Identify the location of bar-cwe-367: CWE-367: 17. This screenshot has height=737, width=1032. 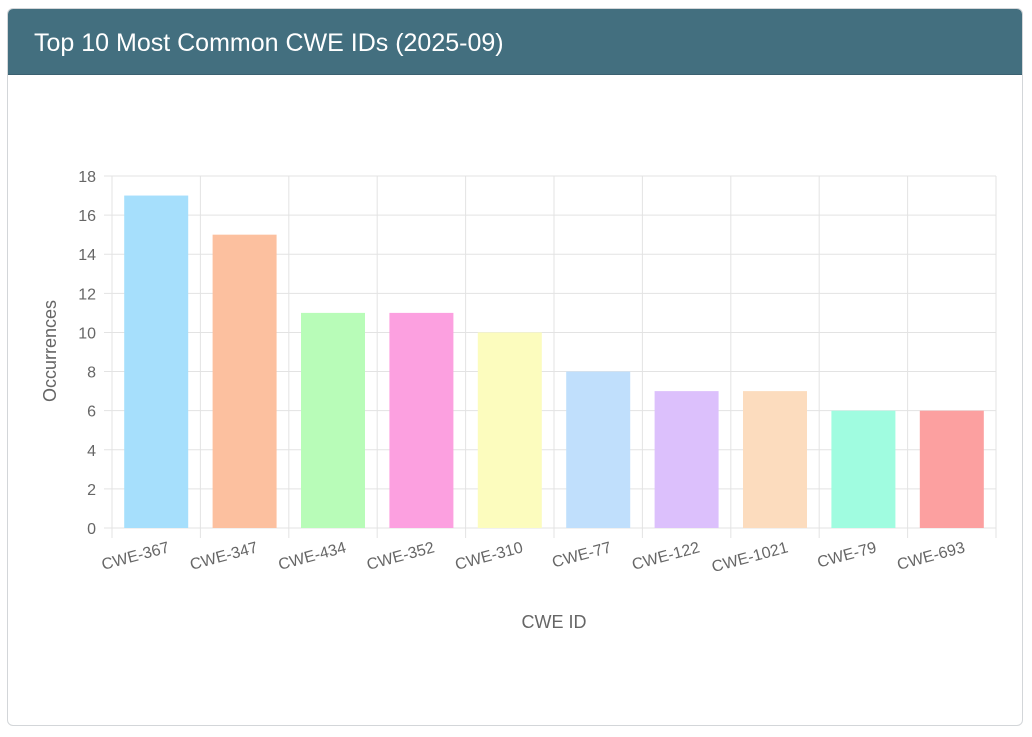
(156, 362).